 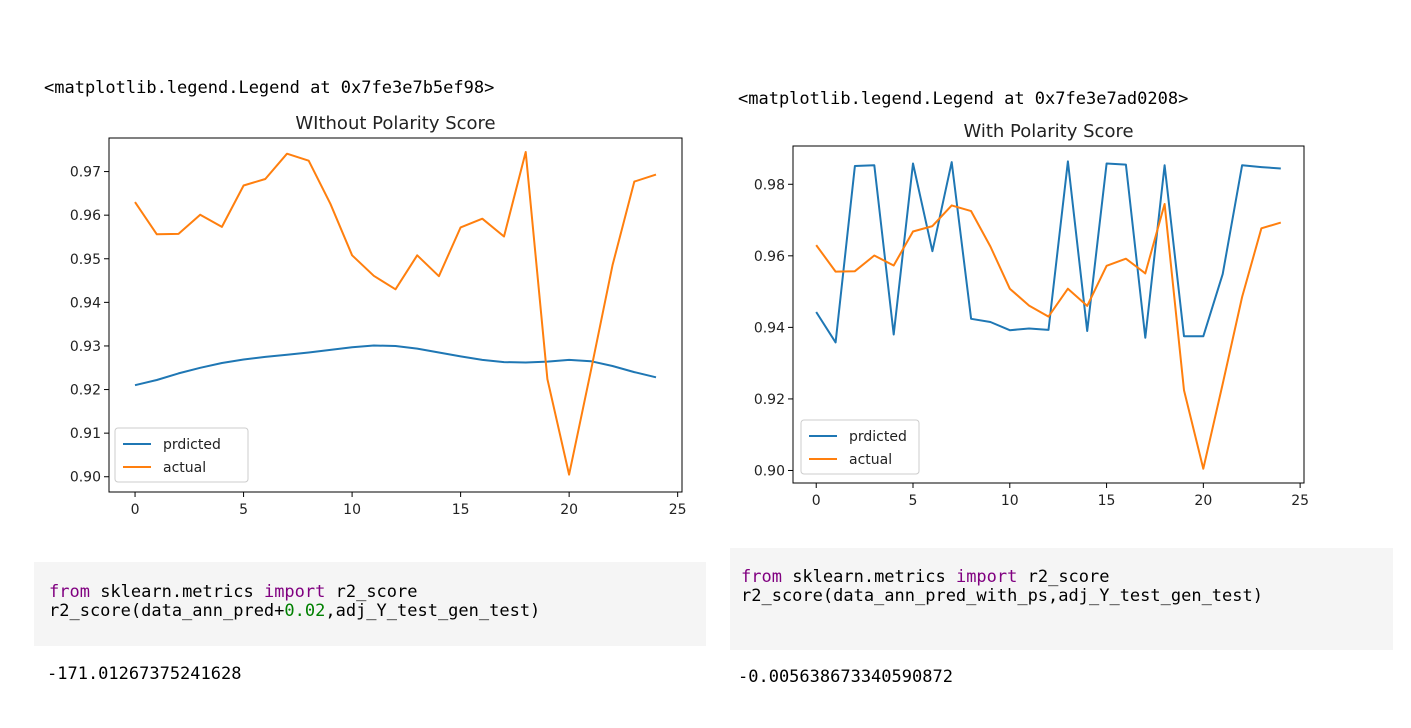 I want to click on y-tick-label: 0.91, so click(x=85, y=434).